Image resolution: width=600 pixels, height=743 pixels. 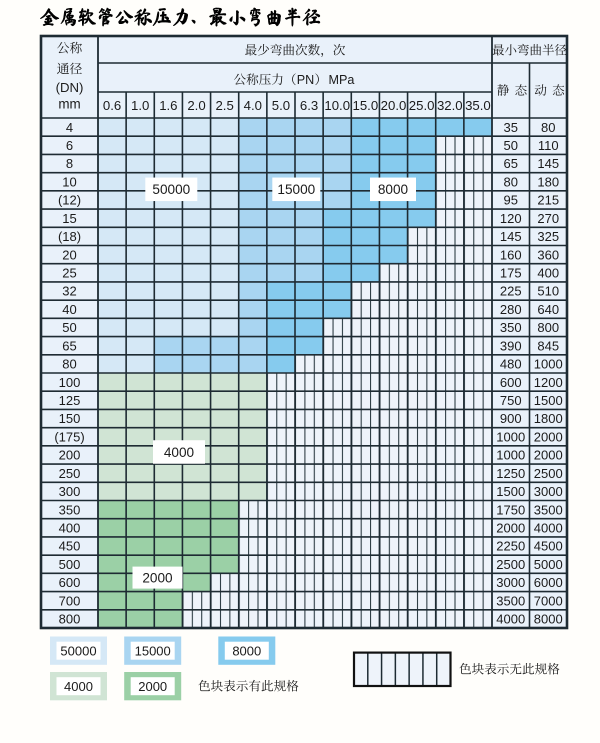 I want to click on svg-text: 2250, so click(x=510, y=546).